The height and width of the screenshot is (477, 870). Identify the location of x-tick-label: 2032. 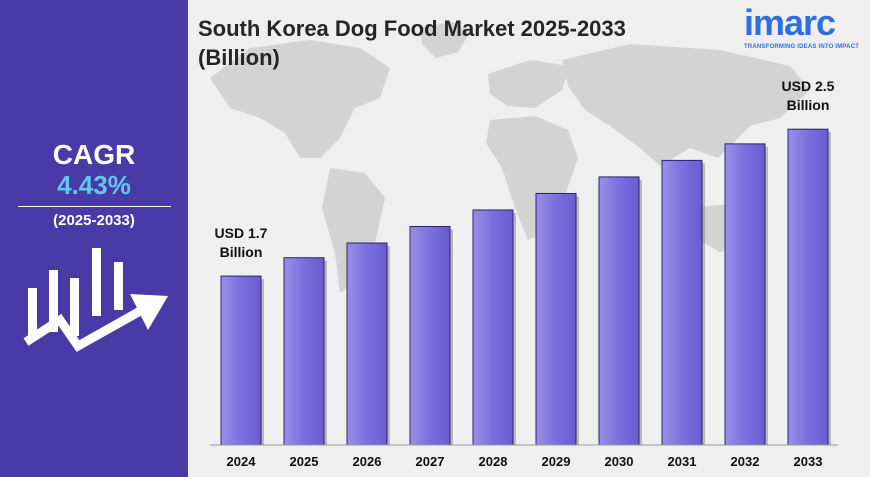
(745, 461).